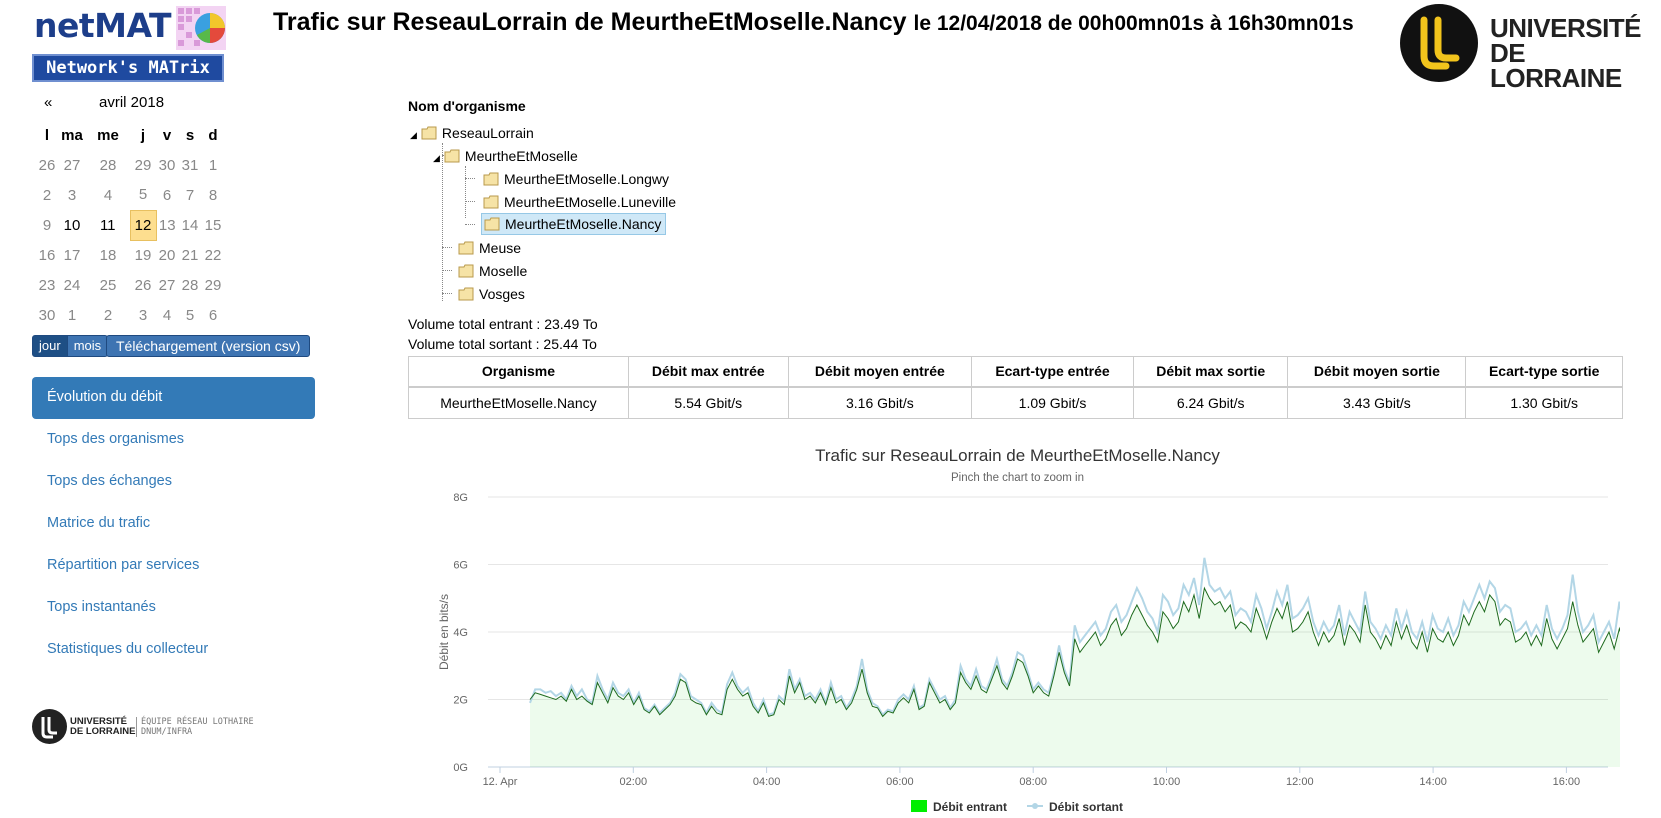 This screenshot has height=818, width=1661. What do you see at coordinates (460, 633) in the screenshot?
I see `y-tick-label: 4G` at bounding box center [460, 633].